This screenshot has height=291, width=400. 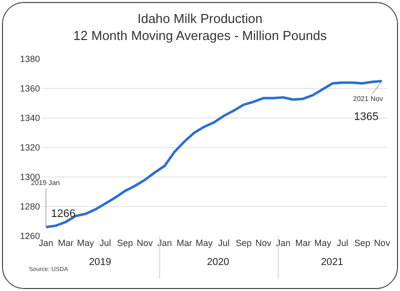 What do you see at coordinates (30, 236) in the screenshot?
I see `y-tick-label: 1260` at bounding box center [30, 236].